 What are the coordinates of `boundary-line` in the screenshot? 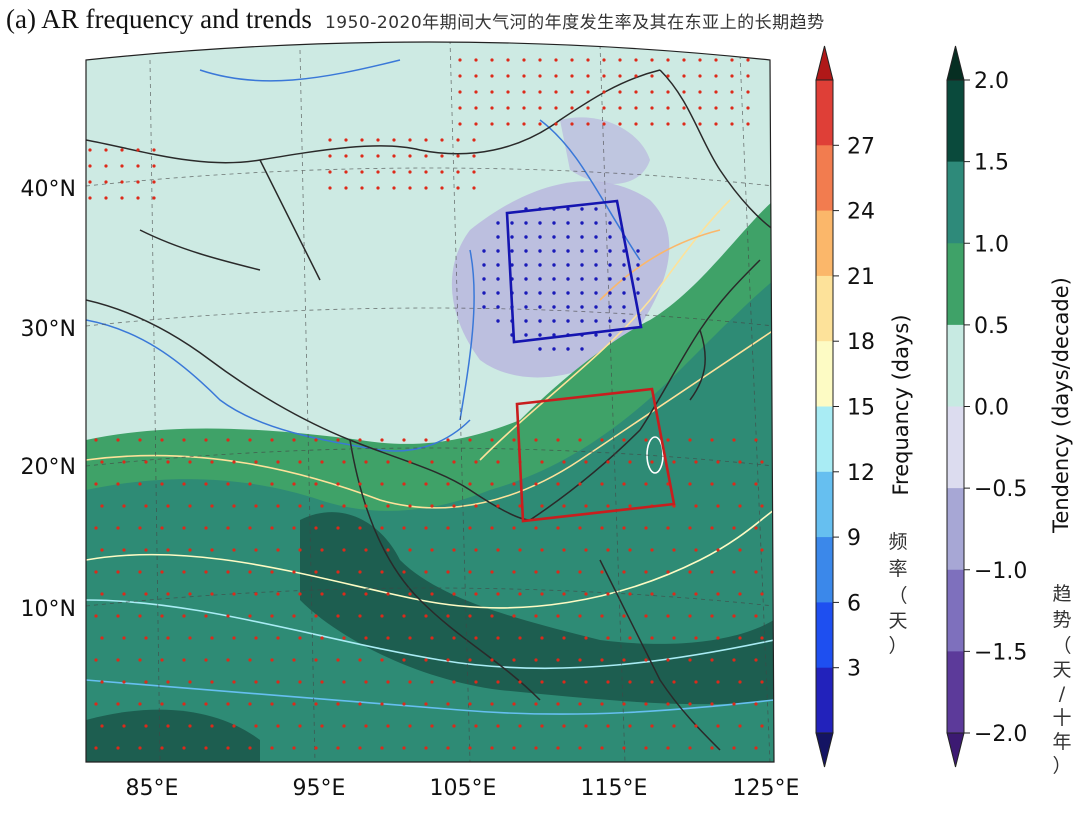 It's located at (373, 116).